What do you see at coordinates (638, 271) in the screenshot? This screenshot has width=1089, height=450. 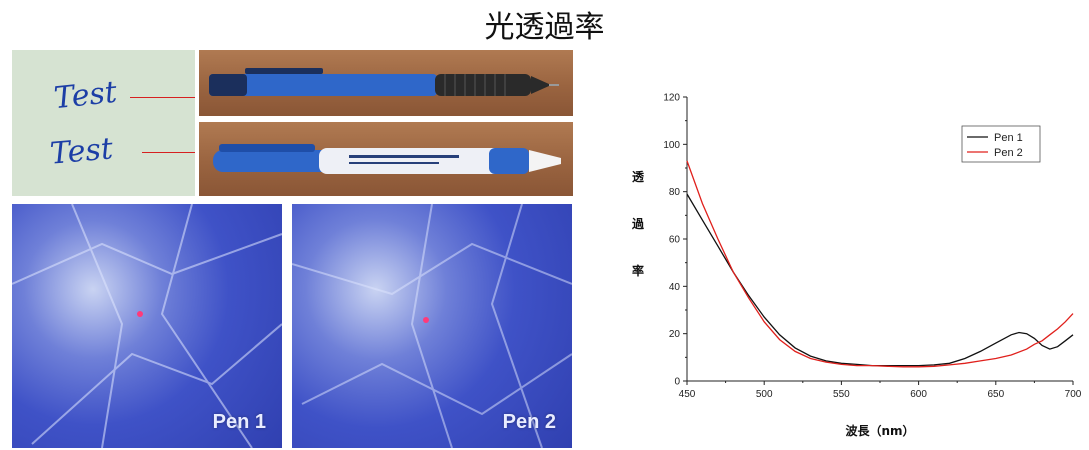 I see `y-axis-label-char-3: 率` at bounding box center [638, 271].